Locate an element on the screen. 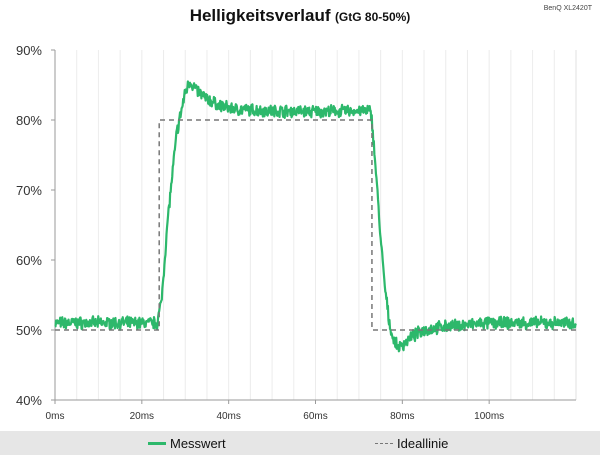 Image resolution: width=600 pixels, height=455 pixels. legend: Messwert Ideallinie is located at coordinates (300, 443).